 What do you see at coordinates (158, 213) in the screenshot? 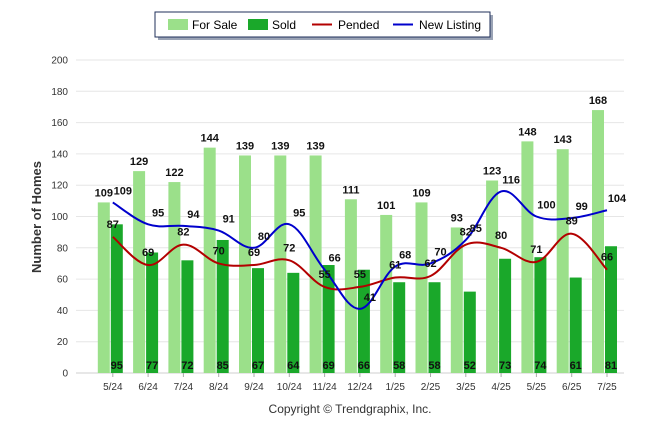
I see `label-new-listing: 95` at bounding box center [158, 213].